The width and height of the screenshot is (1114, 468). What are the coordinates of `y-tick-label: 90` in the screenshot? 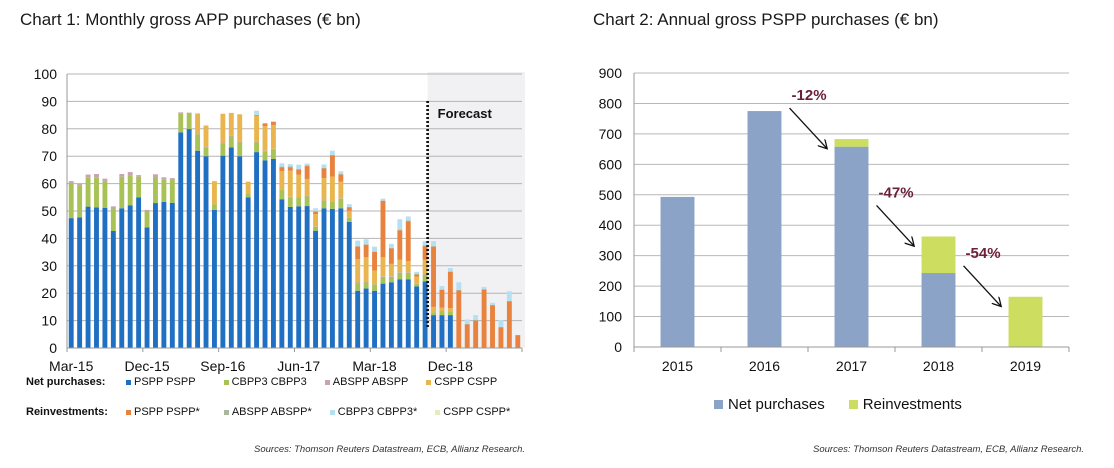 It's located at (49, 101).